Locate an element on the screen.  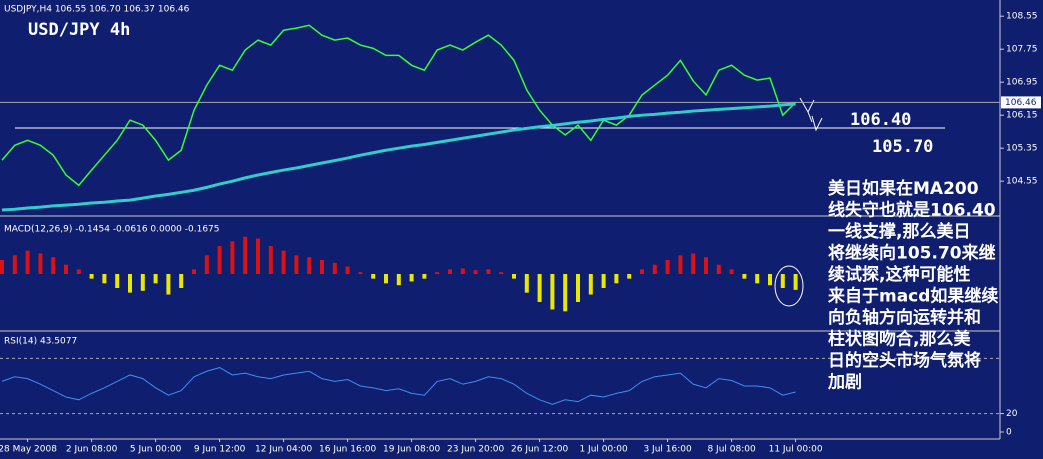
annotation: 105.70 is located at coordinates (902, 147).